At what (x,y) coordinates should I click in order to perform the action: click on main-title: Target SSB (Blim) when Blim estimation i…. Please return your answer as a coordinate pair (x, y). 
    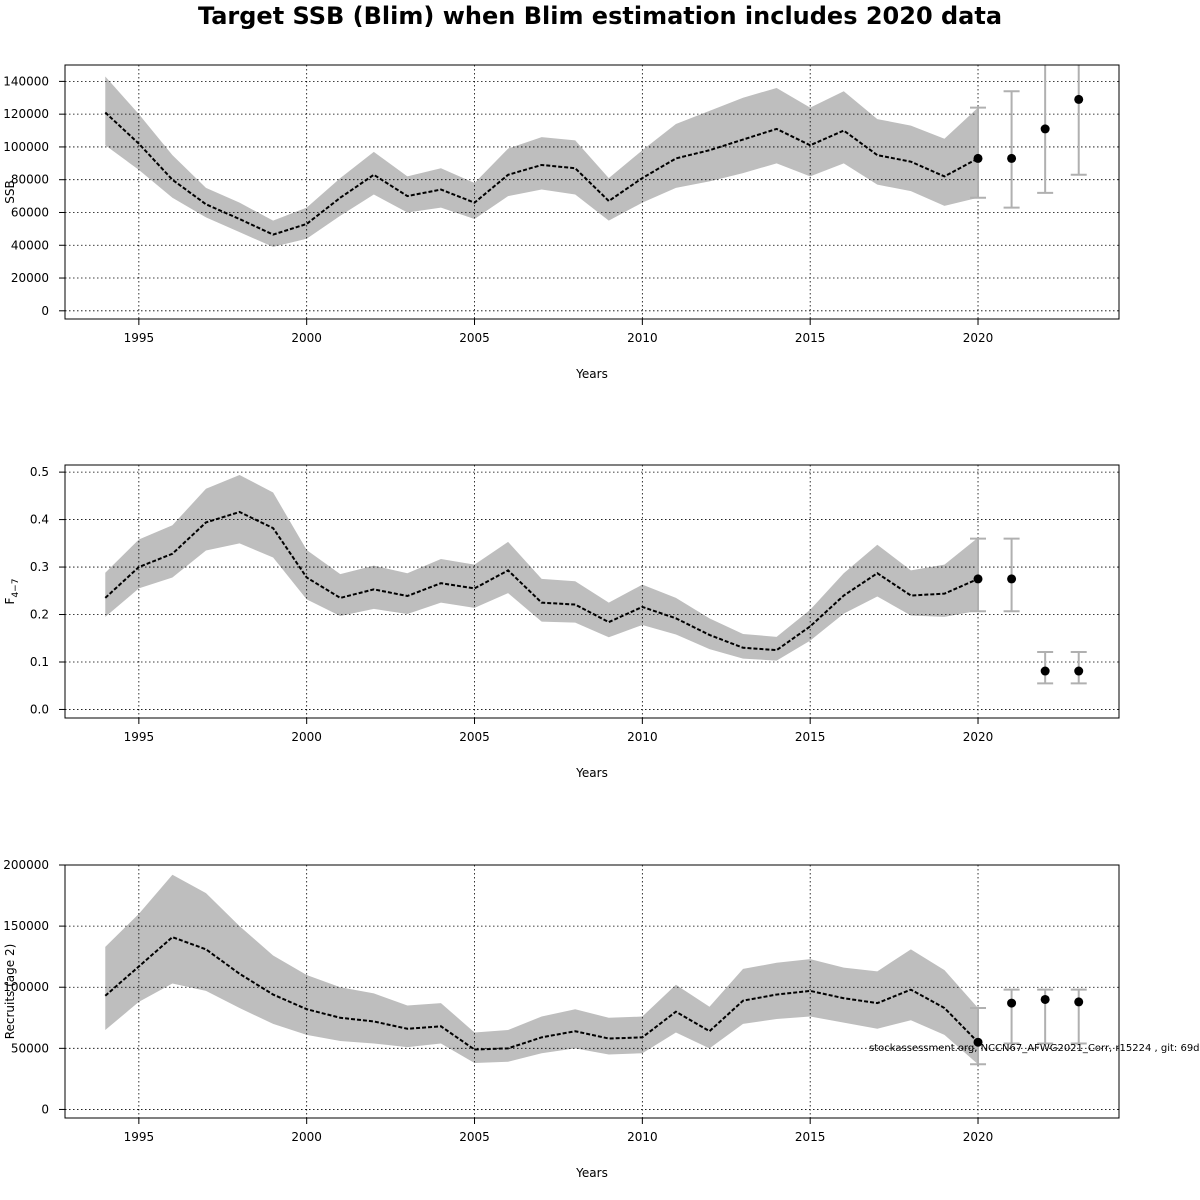
    Looking at the image, I should click on (600, 16).